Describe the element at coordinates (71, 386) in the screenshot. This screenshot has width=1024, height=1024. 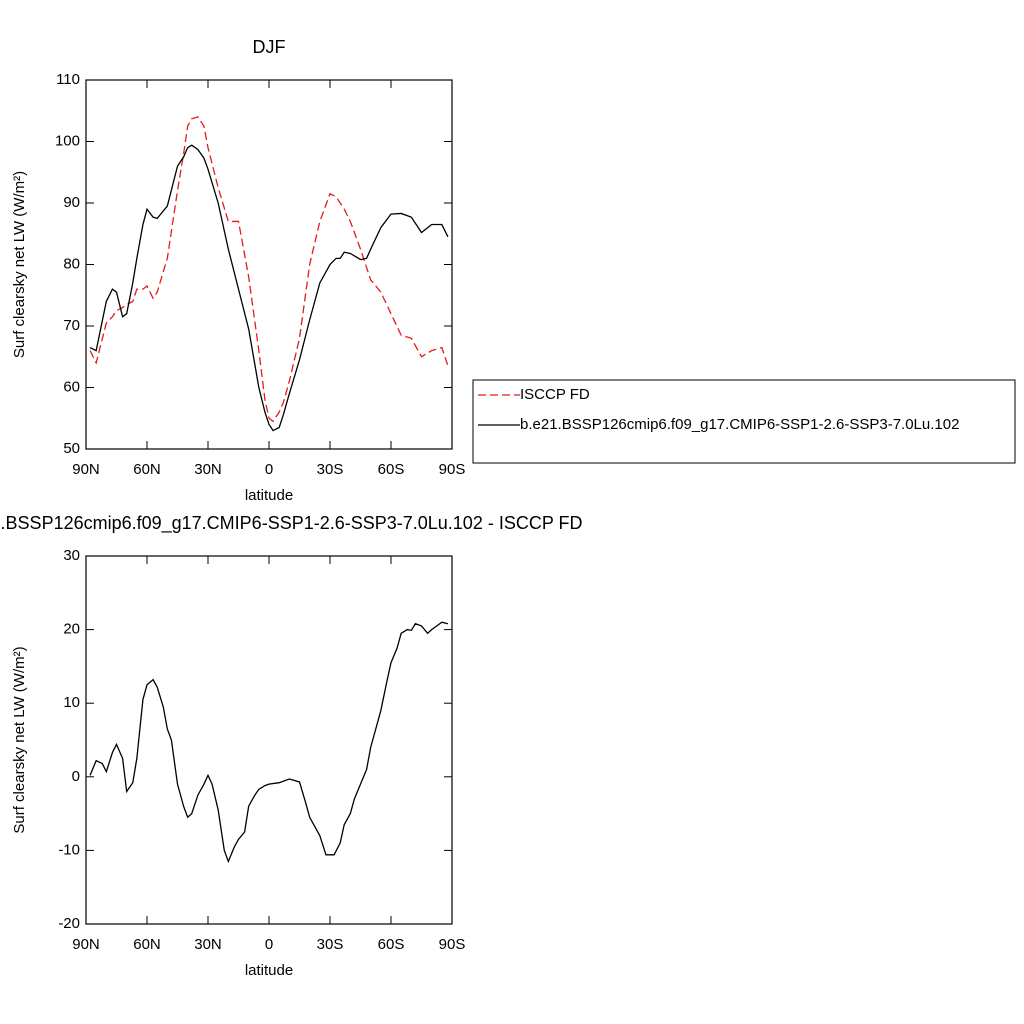
I see `y-tick-label: 60` at that location.